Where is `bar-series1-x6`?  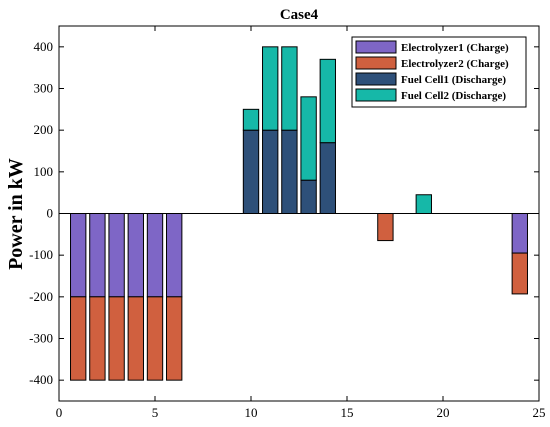
bar-series1-x6 is located at coordinates (174, 255).